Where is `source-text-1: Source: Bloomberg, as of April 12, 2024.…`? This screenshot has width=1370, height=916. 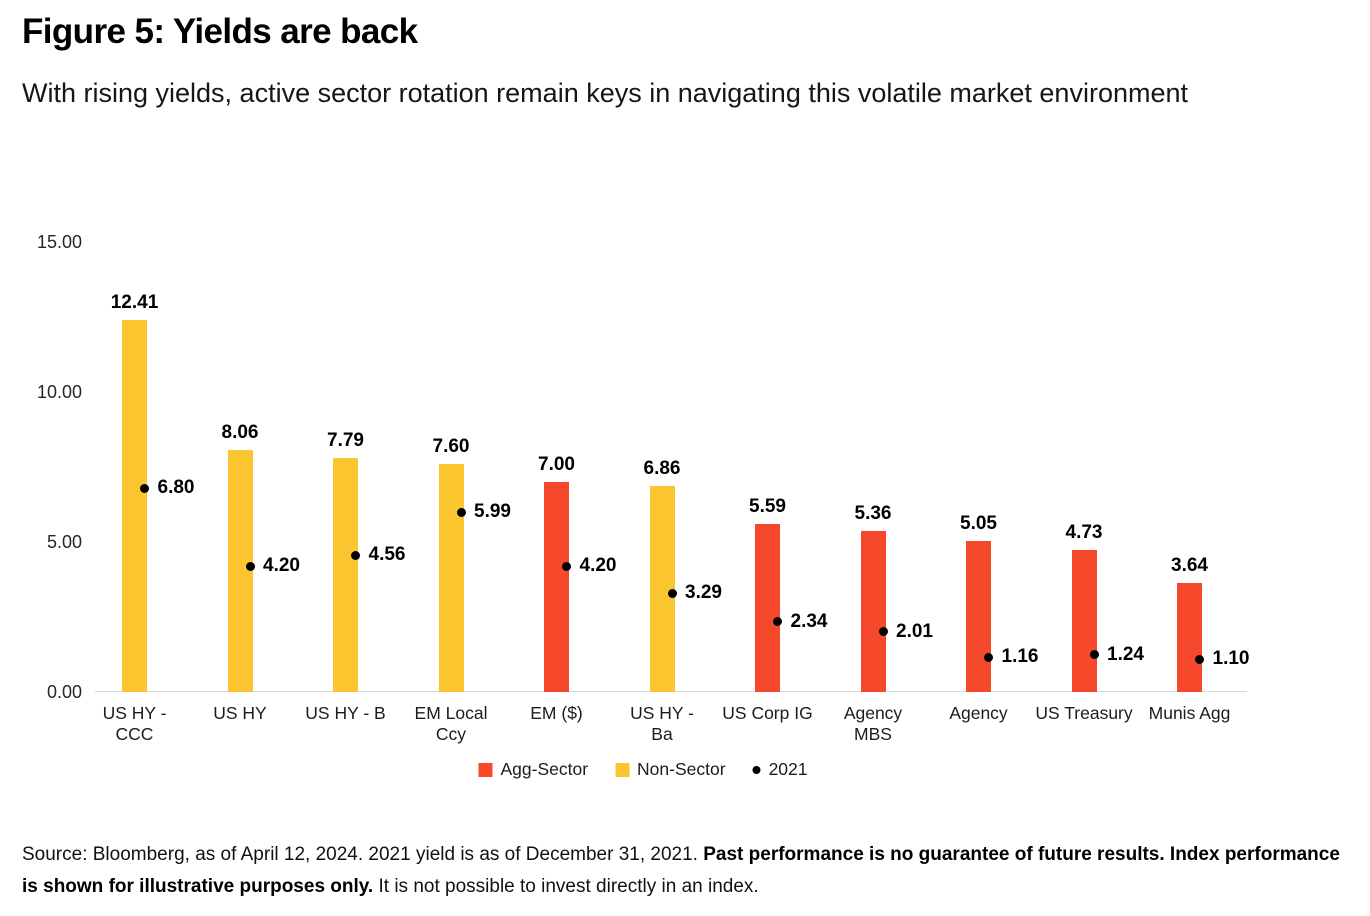
source-text-1: Source: Bloomberg, as of April 12, 2024.… is located at coordinates (363, 854).